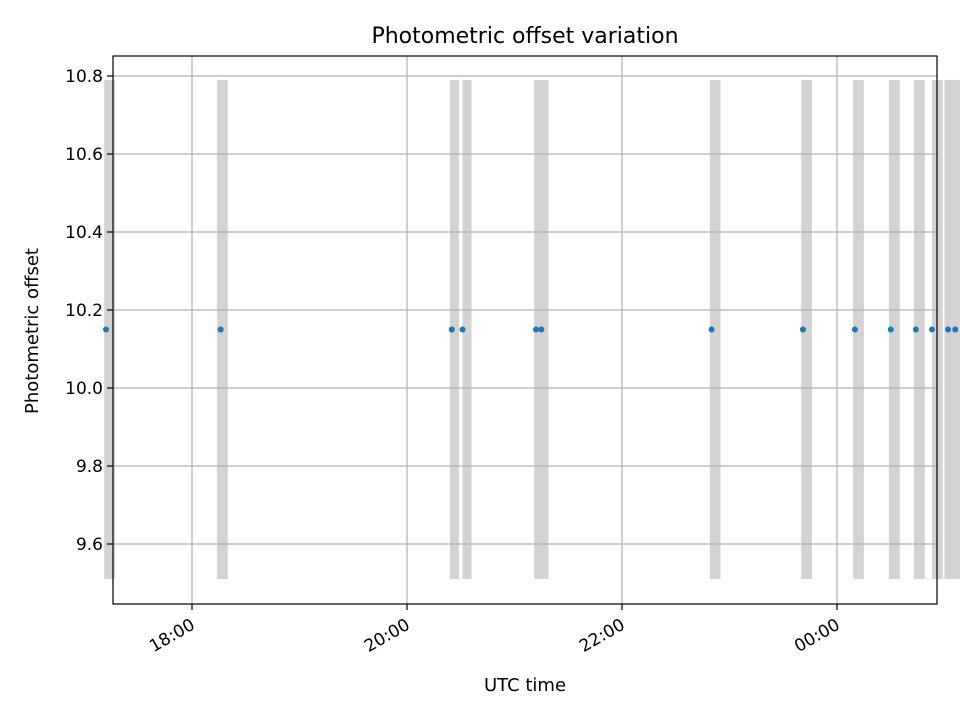  What do you see at coordinates (84, 389) in the screenshot?
I see `y-tick-label: 10.0` at bounding box center [84, 389].